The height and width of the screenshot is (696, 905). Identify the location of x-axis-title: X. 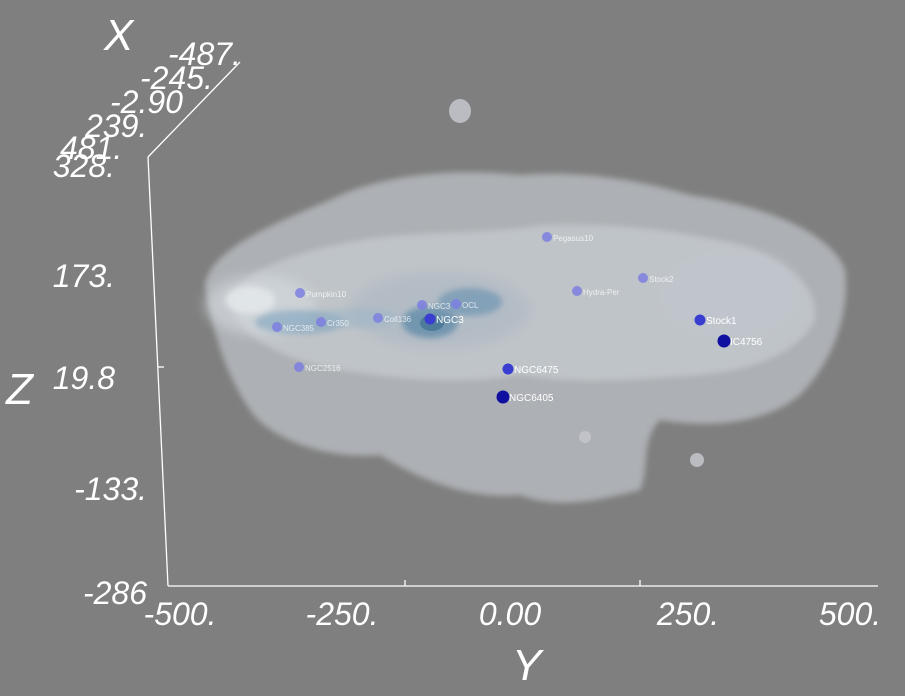
(119, 35).